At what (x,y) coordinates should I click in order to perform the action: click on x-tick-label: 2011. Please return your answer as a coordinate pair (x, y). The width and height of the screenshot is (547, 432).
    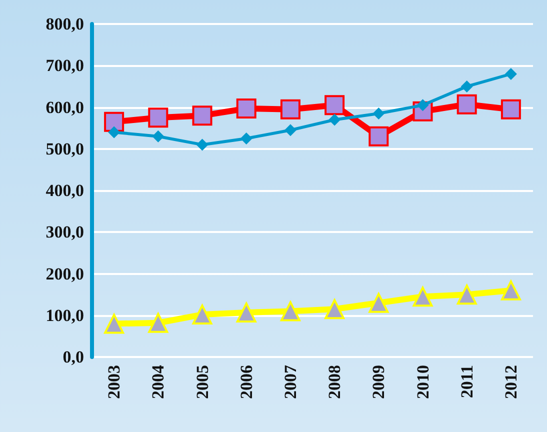
    Looking at the image, I should click on (466, 381).